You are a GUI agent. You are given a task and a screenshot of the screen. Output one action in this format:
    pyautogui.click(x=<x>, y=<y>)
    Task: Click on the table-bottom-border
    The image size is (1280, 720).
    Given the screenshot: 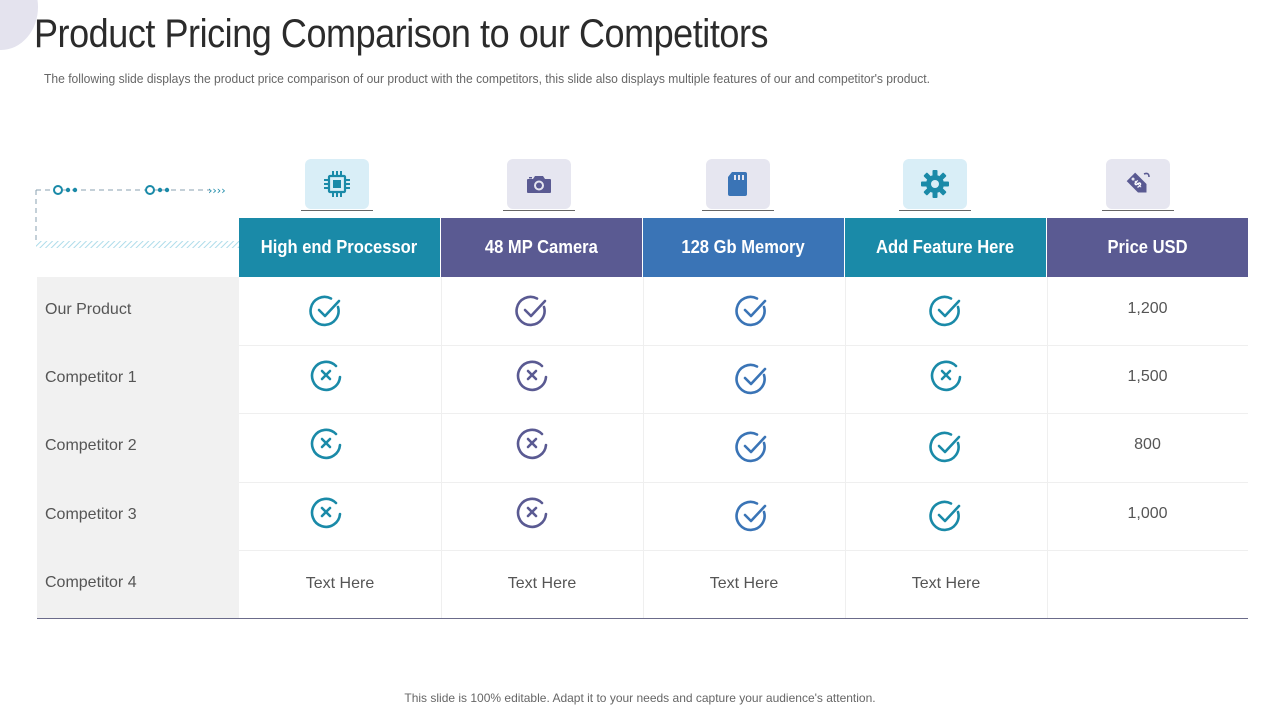 What is the action you would take?
    pyautogui.click(x=642, y=618)
    